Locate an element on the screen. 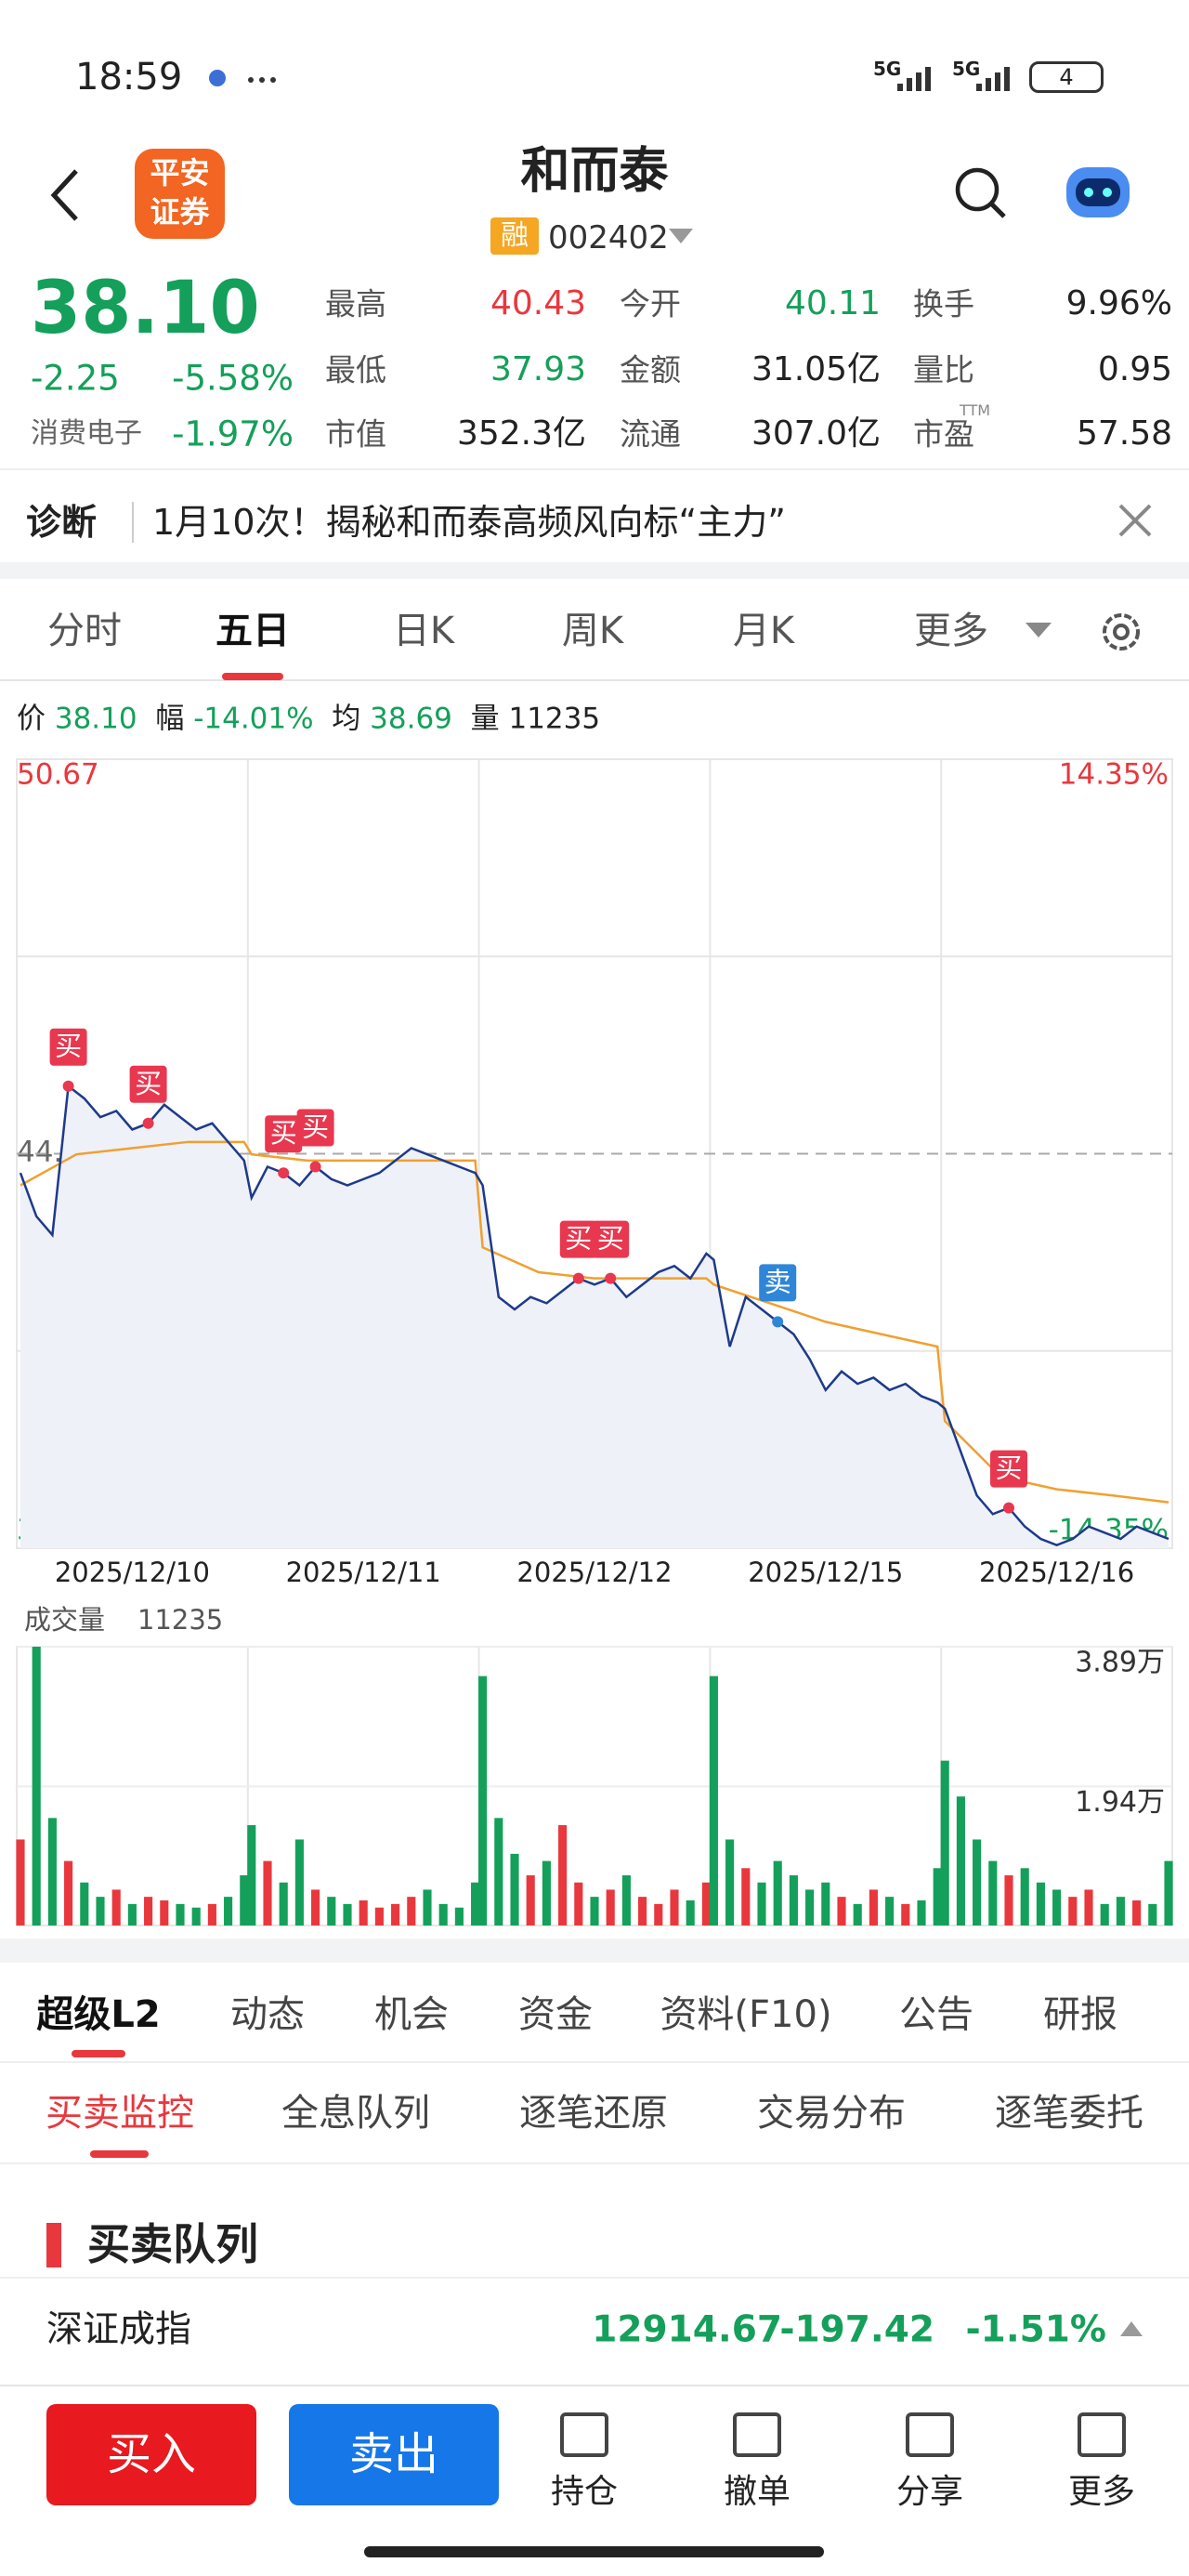 The height and width of the screenshot is (2576, 1189). sell-button: 卖出 is located at coordinates (394, 2454).